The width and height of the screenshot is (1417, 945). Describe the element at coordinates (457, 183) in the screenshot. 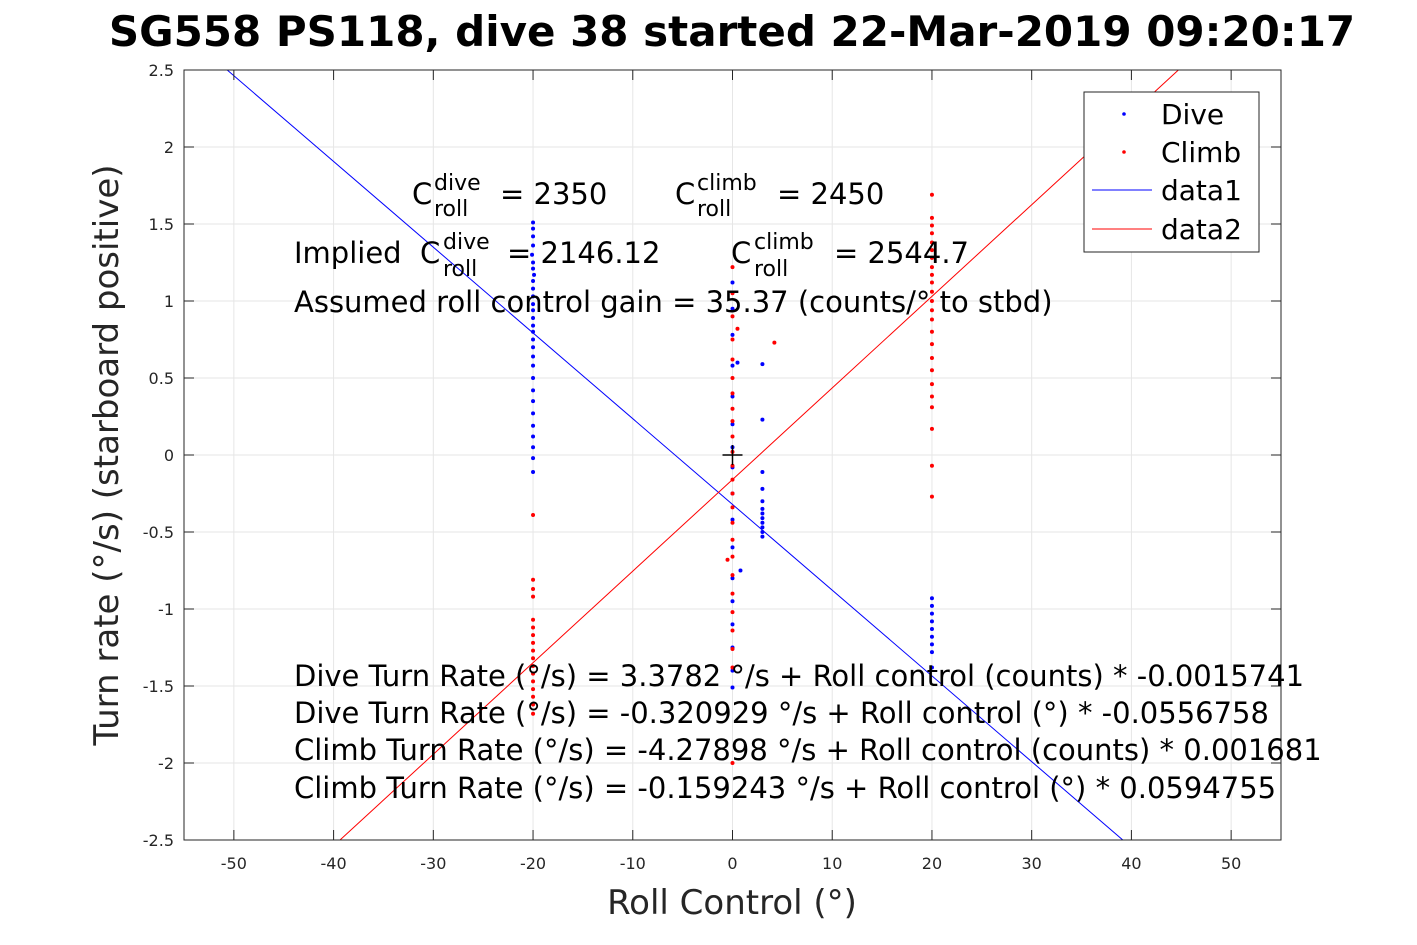

I see `svg-text: dive` at that location.